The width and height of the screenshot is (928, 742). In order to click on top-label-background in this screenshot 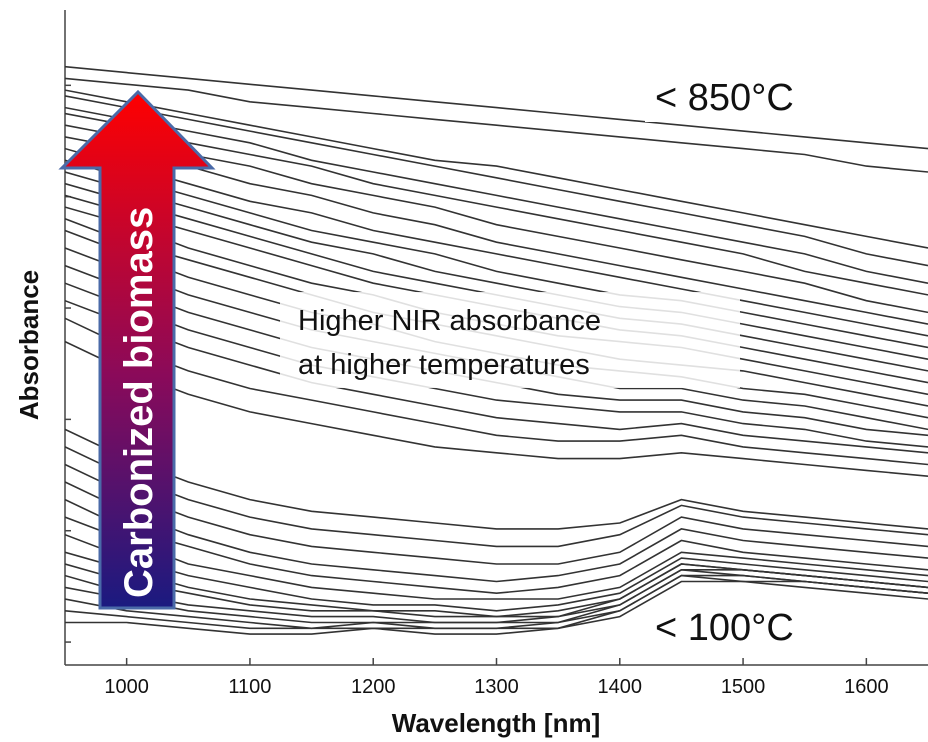, I will do `click(745, 97)`.